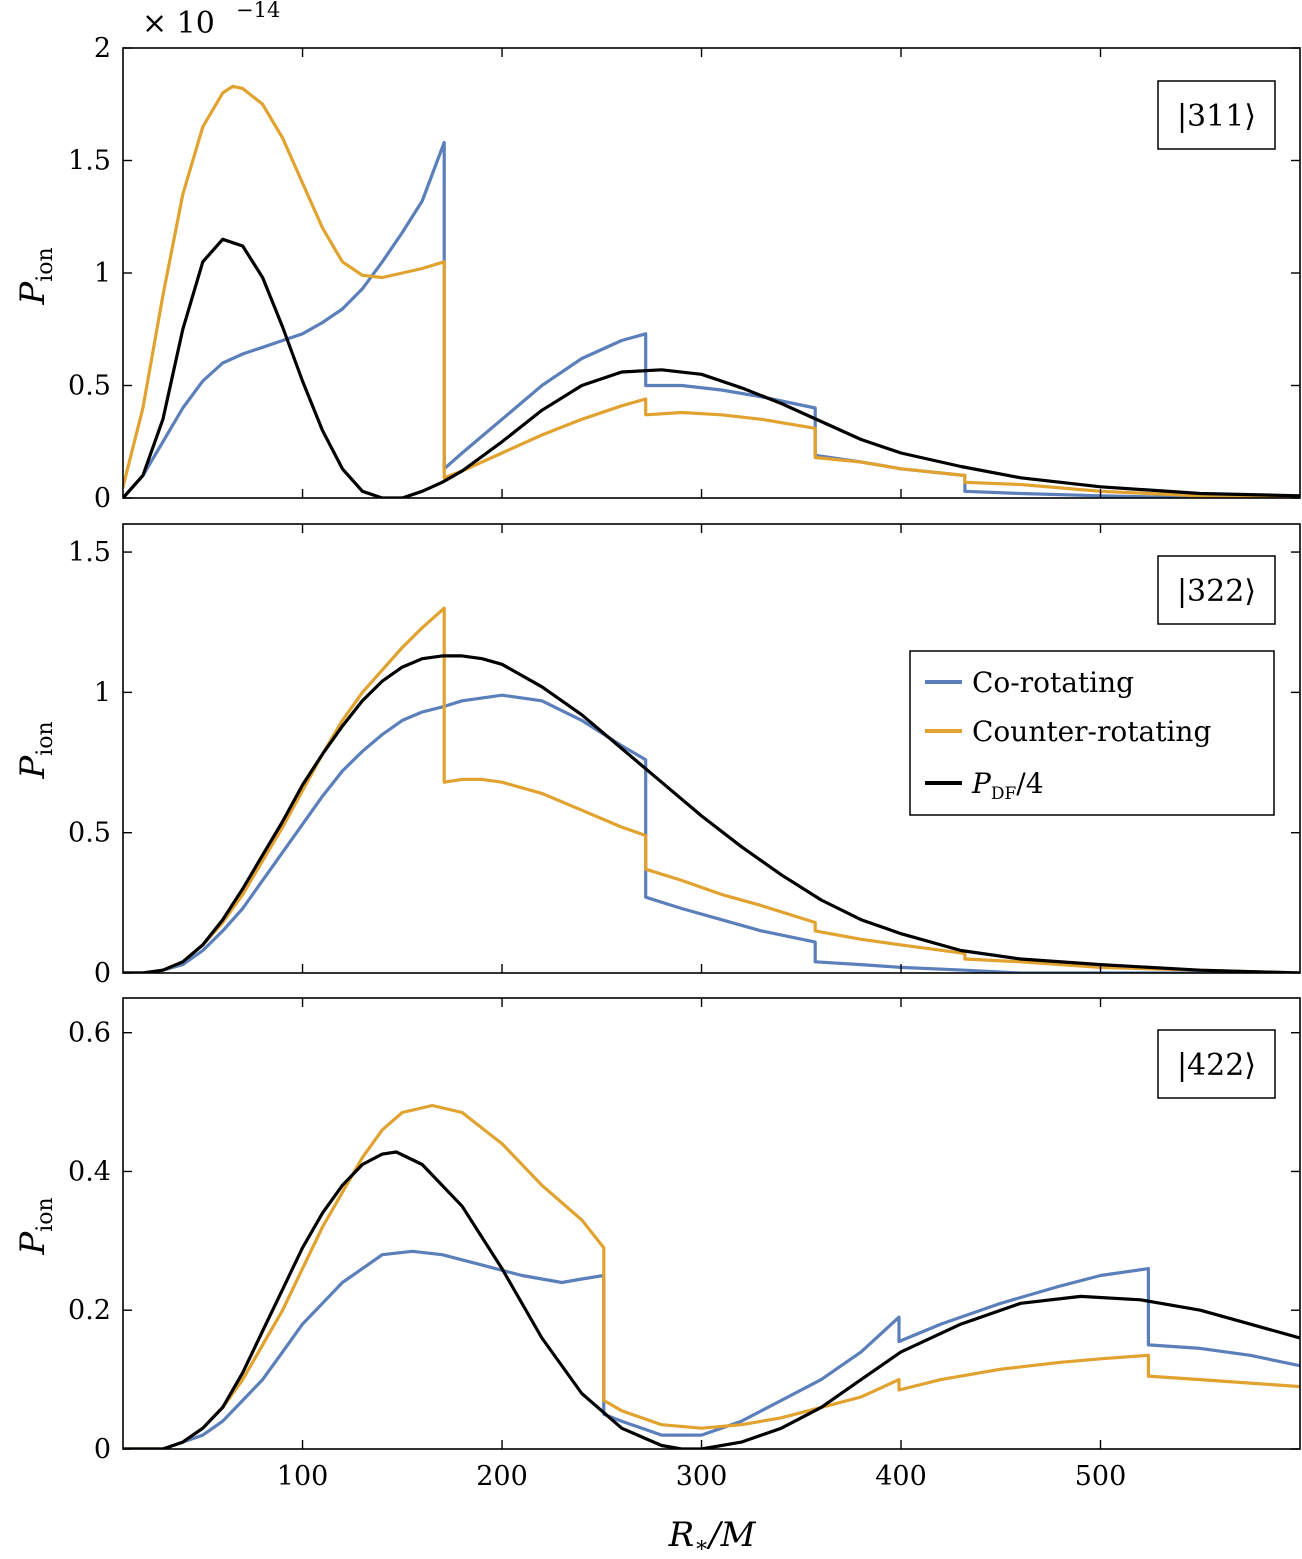 The width and height of the screenshot is (1302, 1559). I want to click on panel-label: |322⟩, so click(1216, 591).